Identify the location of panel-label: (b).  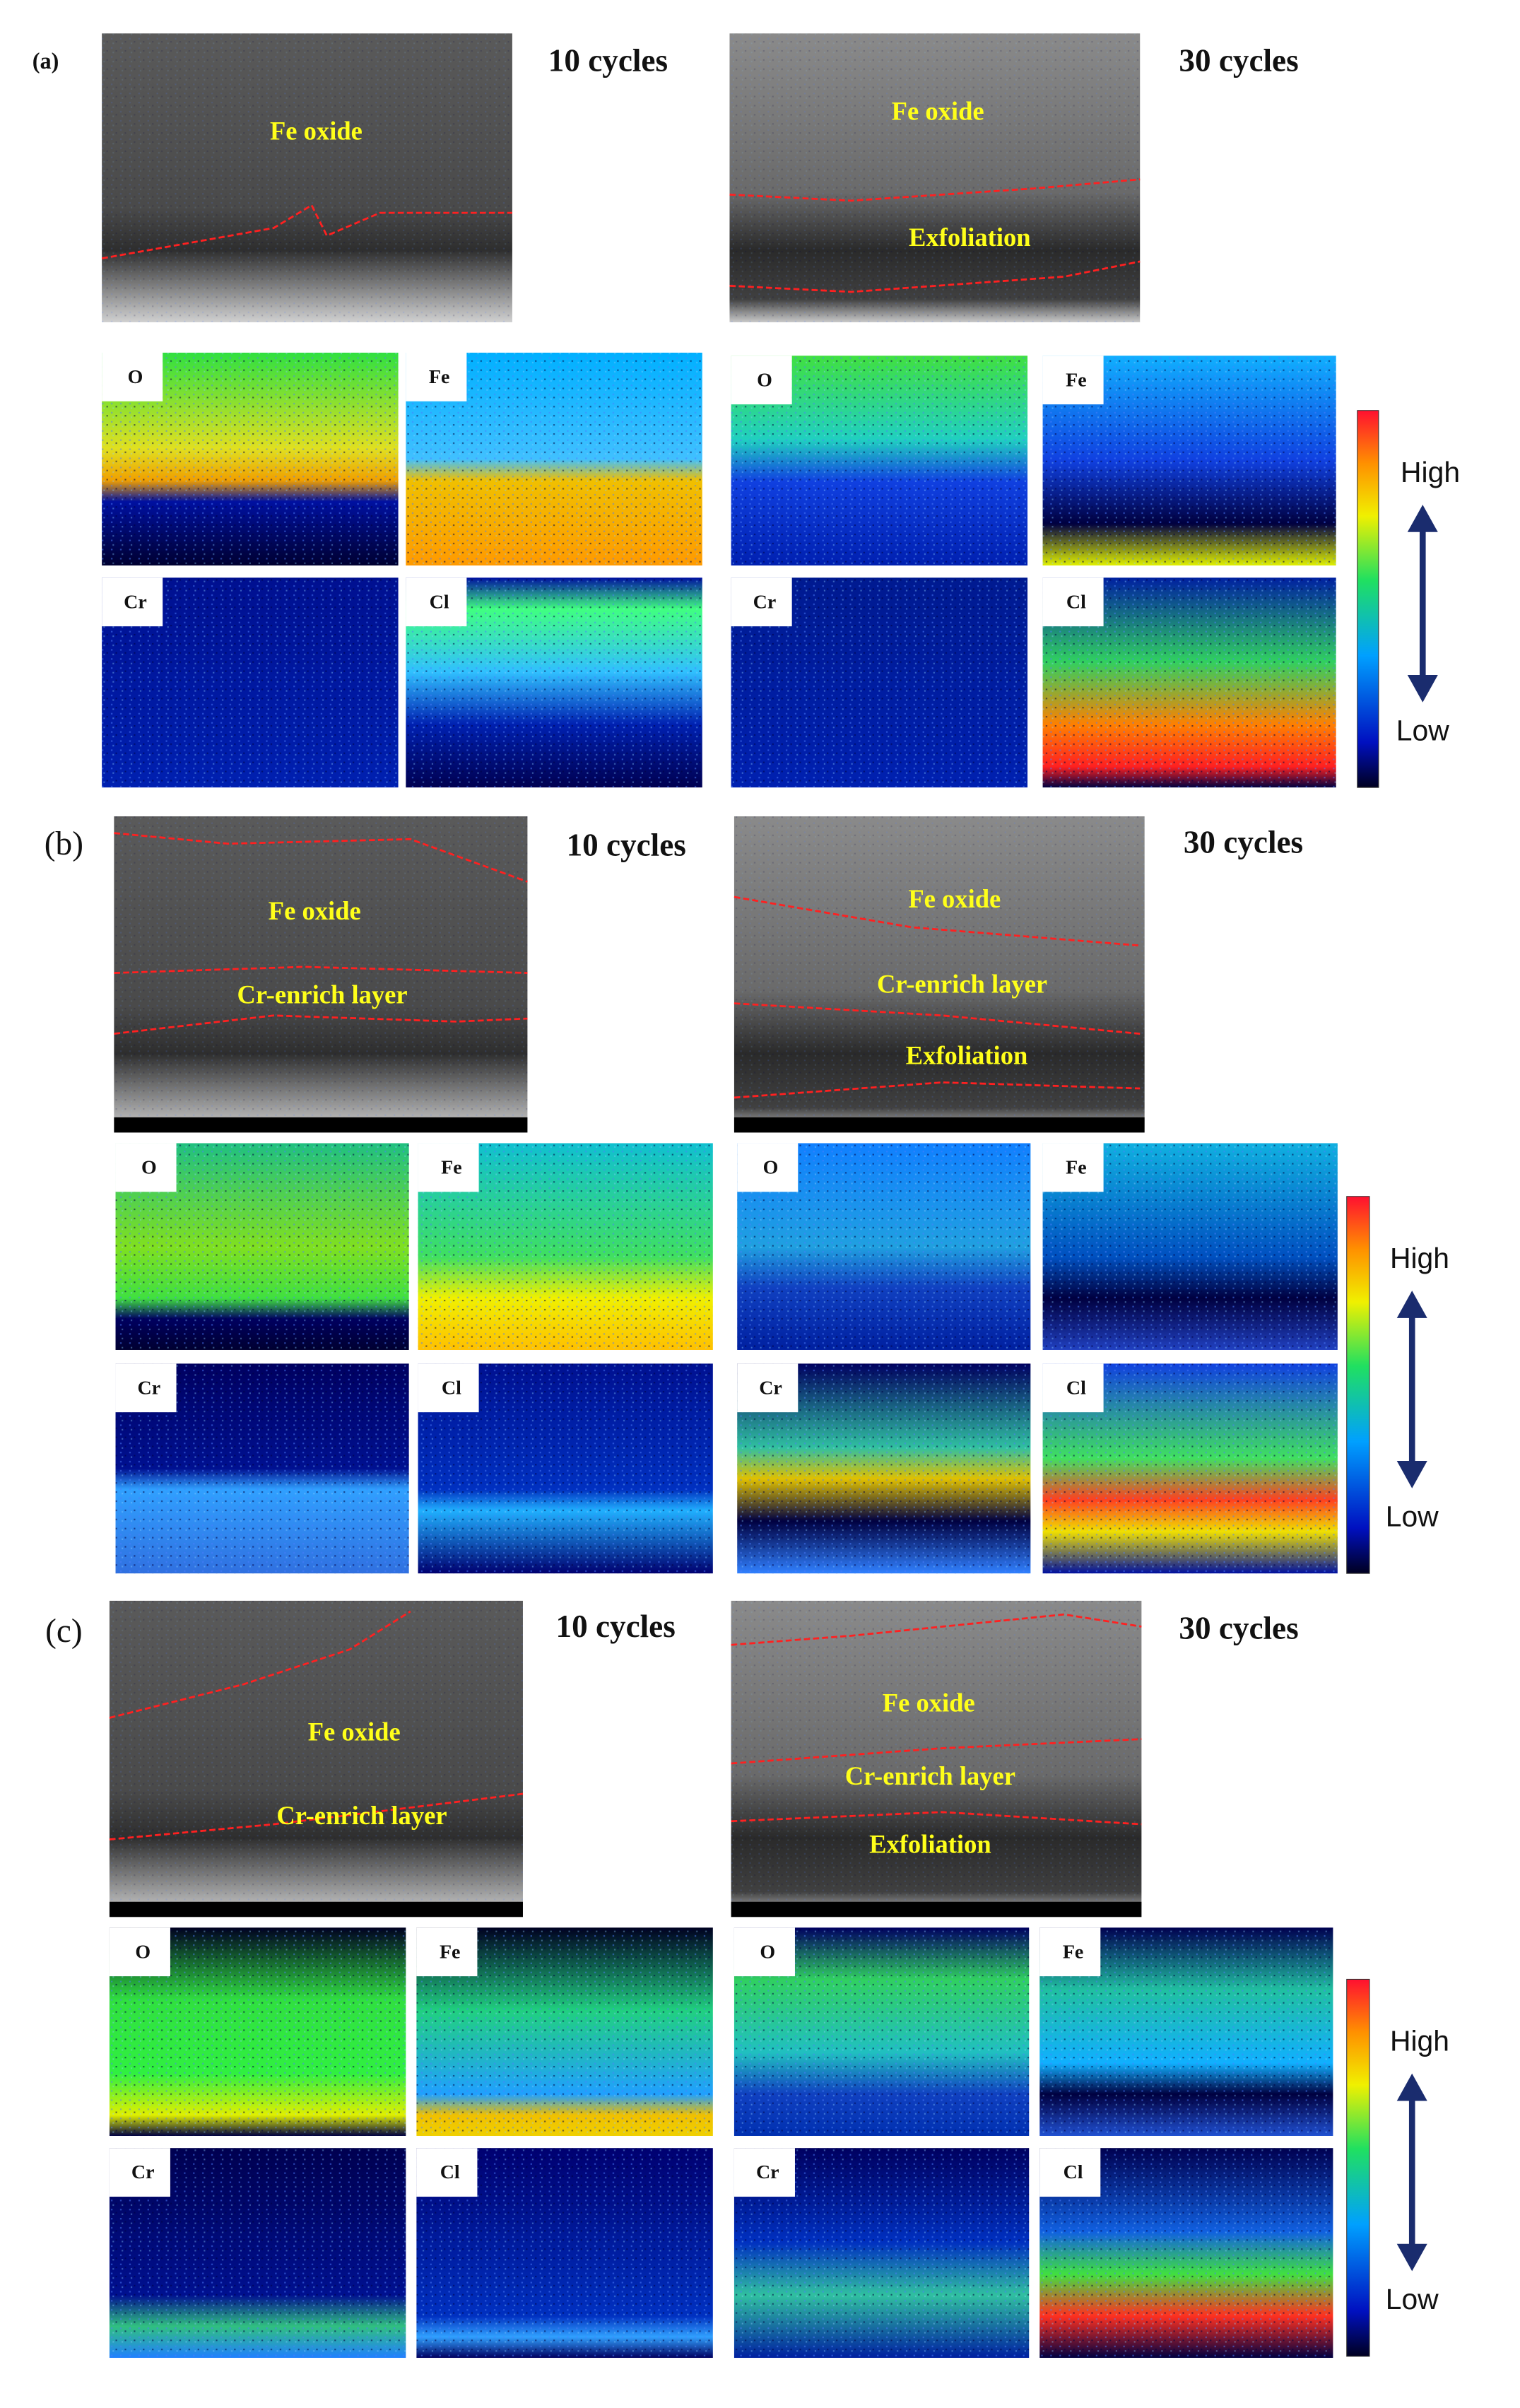
(64, 844).